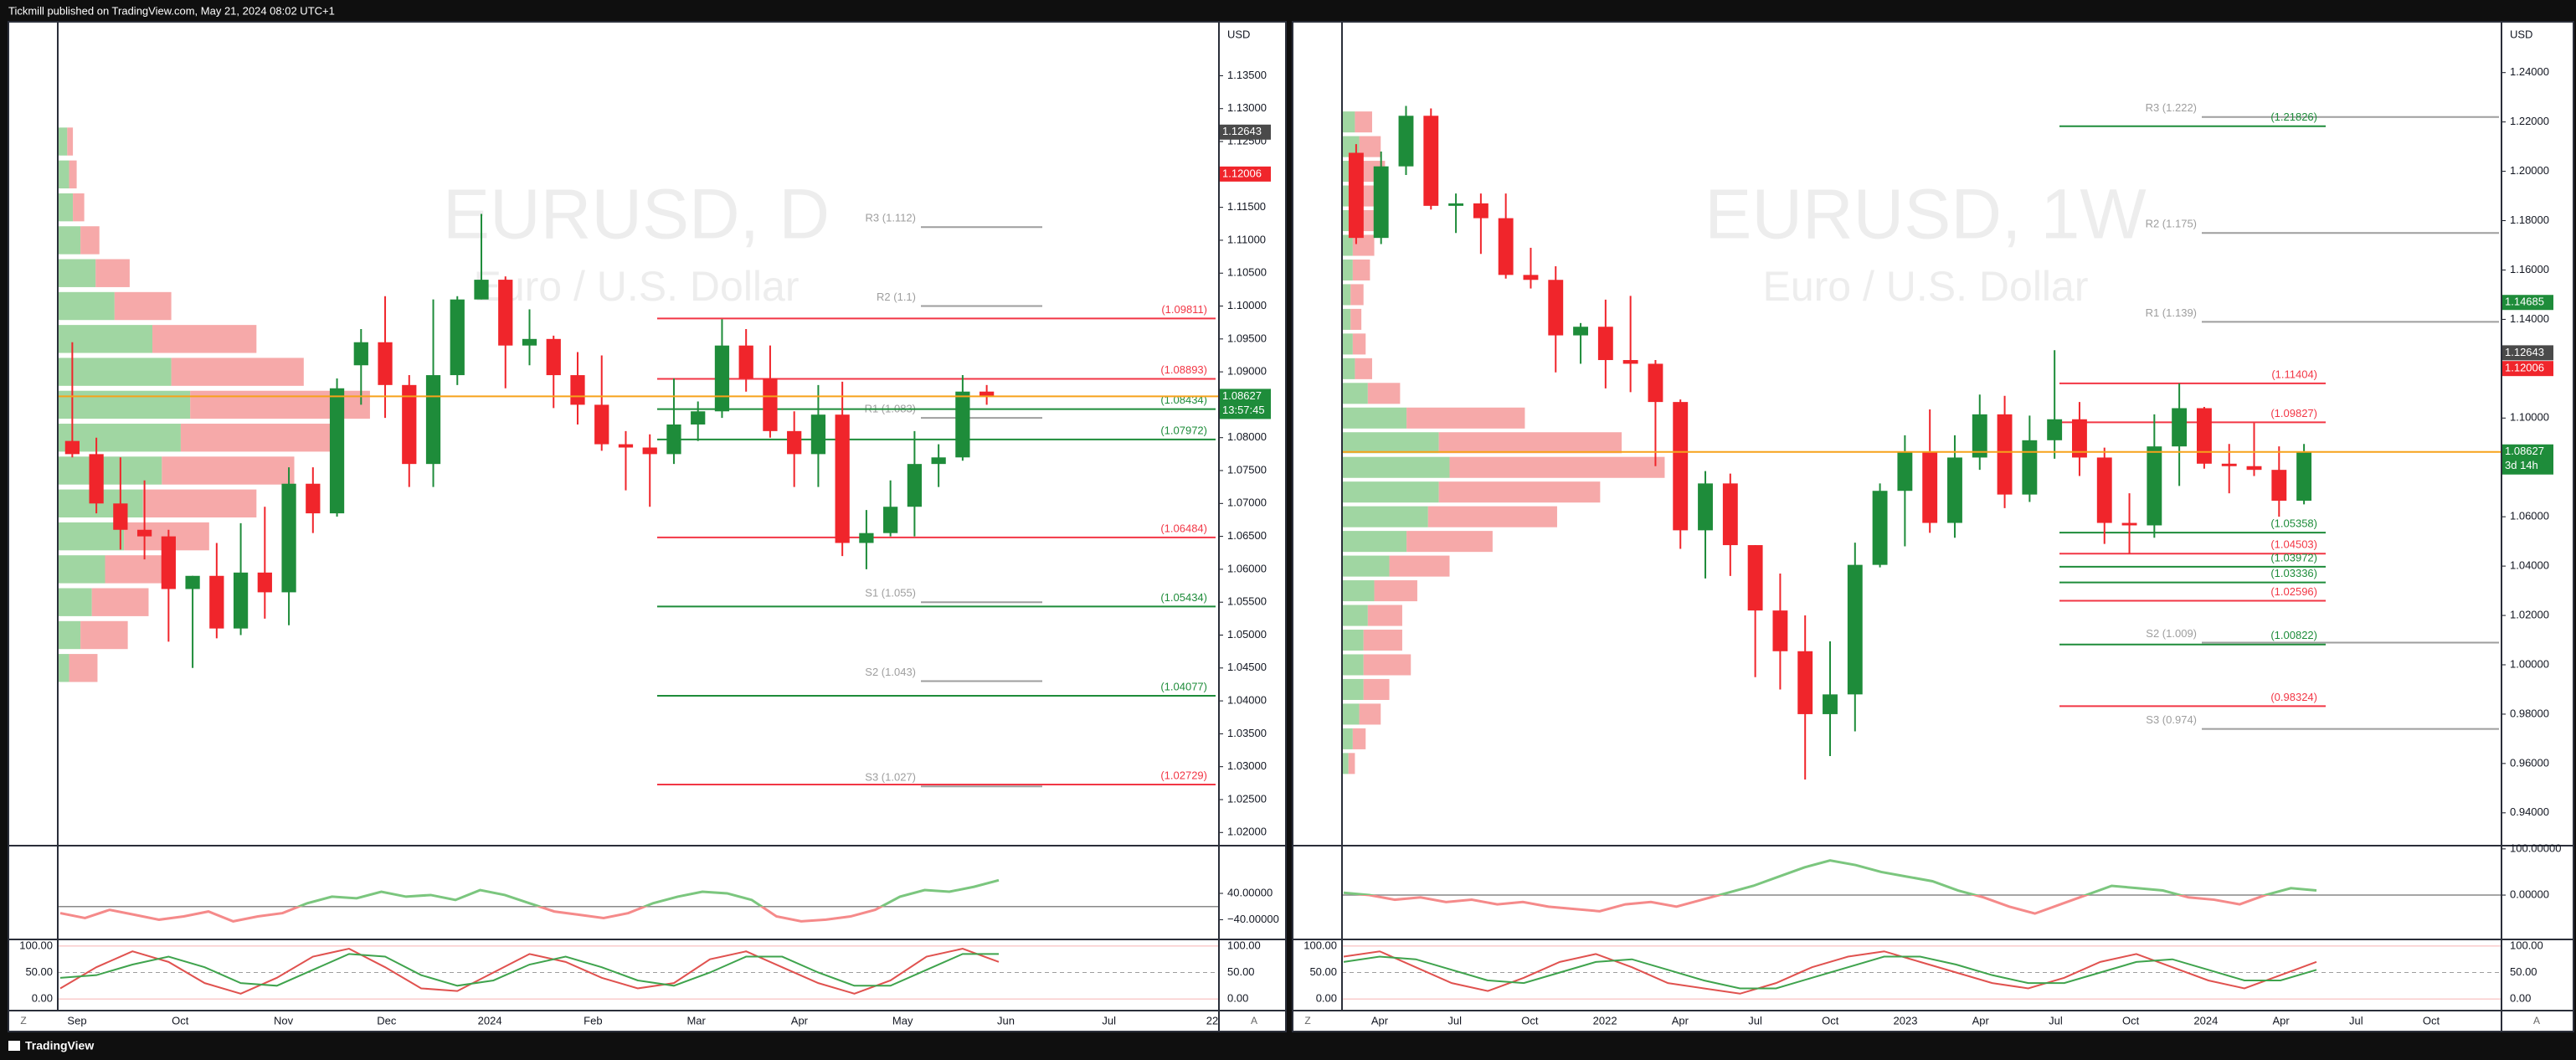 This screenshot has height=1060, width=2576. Describe the element at coordinates (1243, 410) in the screenshot. I see `countdown-label: 13:57:45` at that location.